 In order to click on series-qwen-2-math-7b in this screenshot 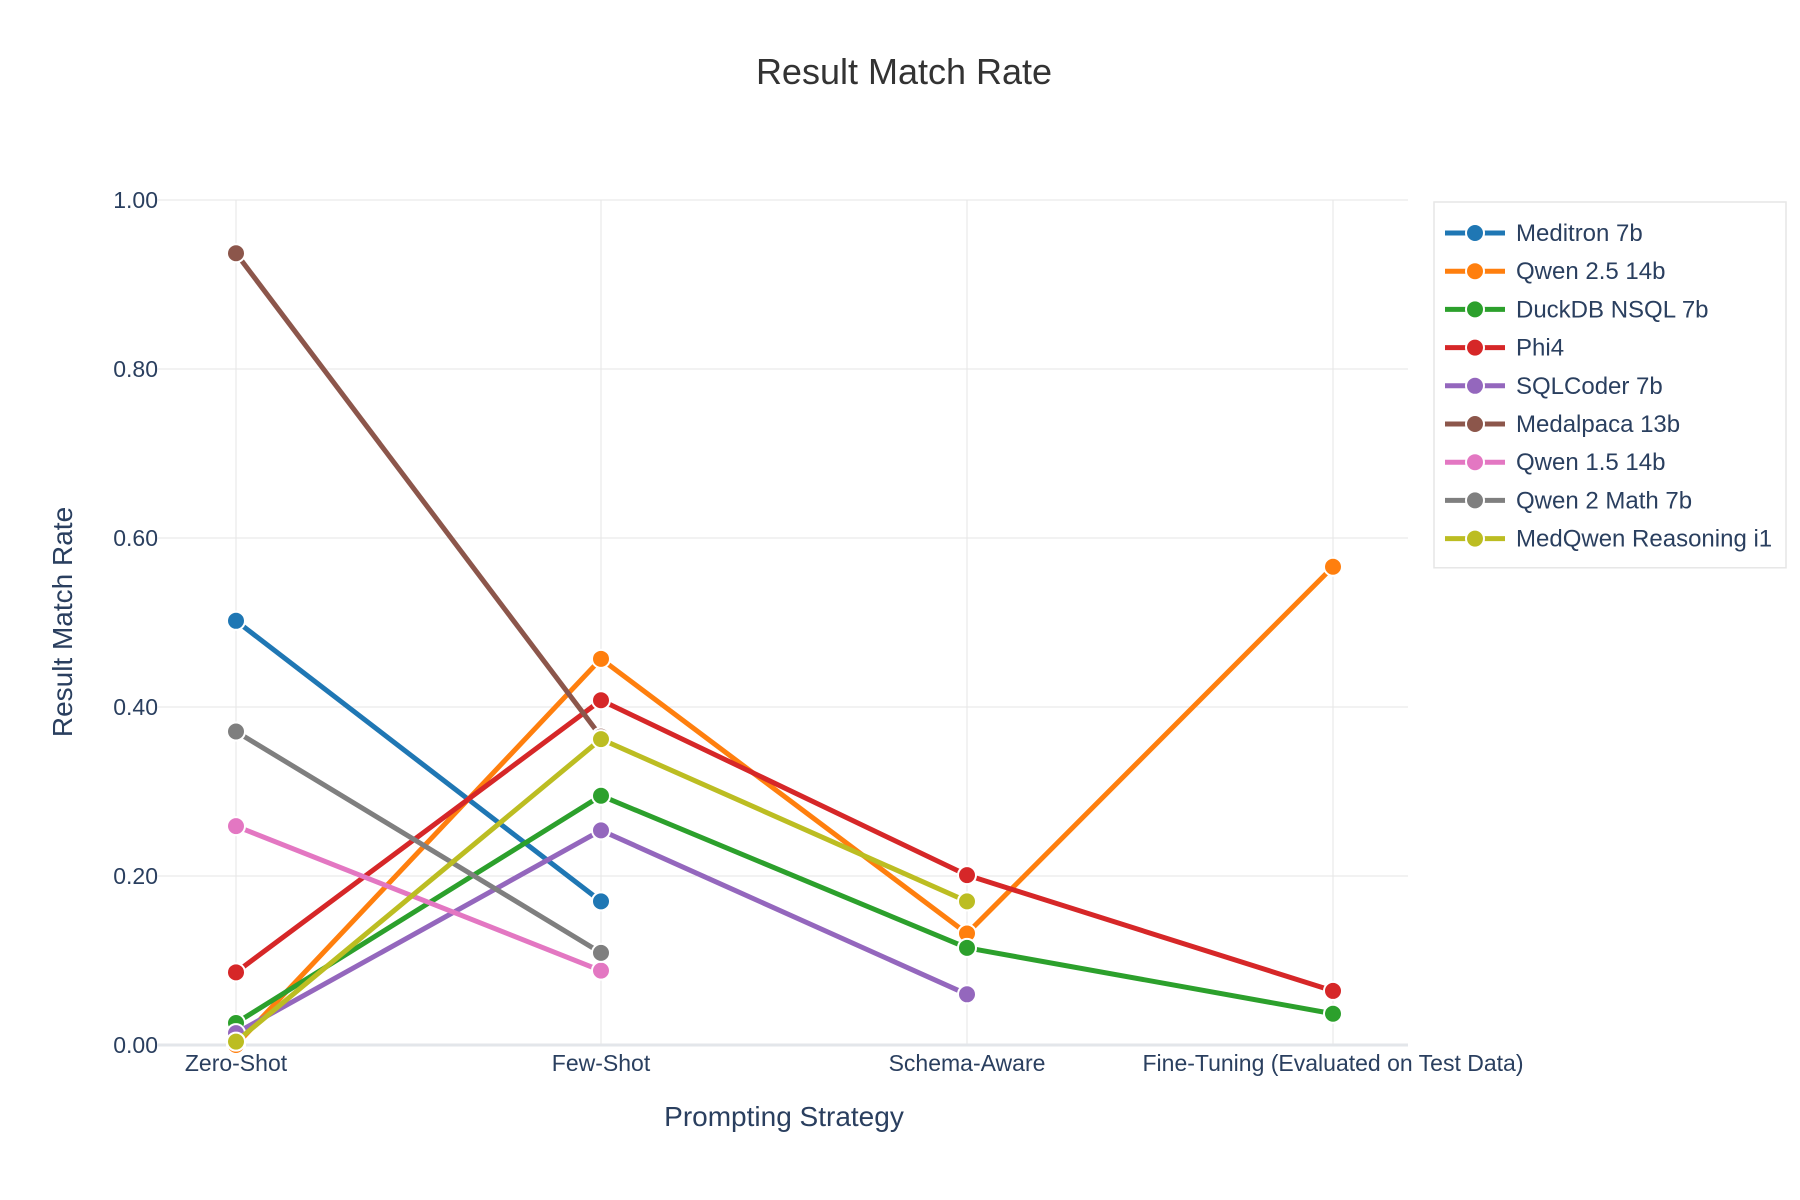, I will do `click(418, 842)`.